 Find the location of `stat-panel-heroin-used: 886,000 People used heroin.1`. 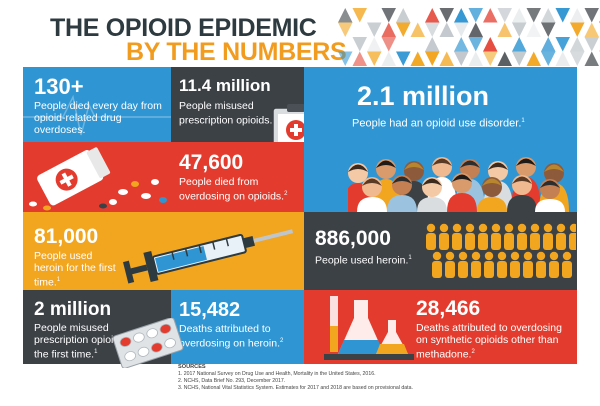

stat-panel-heroin-used: 886,000 People used heroin.1 is located at coordinates (440, 251).